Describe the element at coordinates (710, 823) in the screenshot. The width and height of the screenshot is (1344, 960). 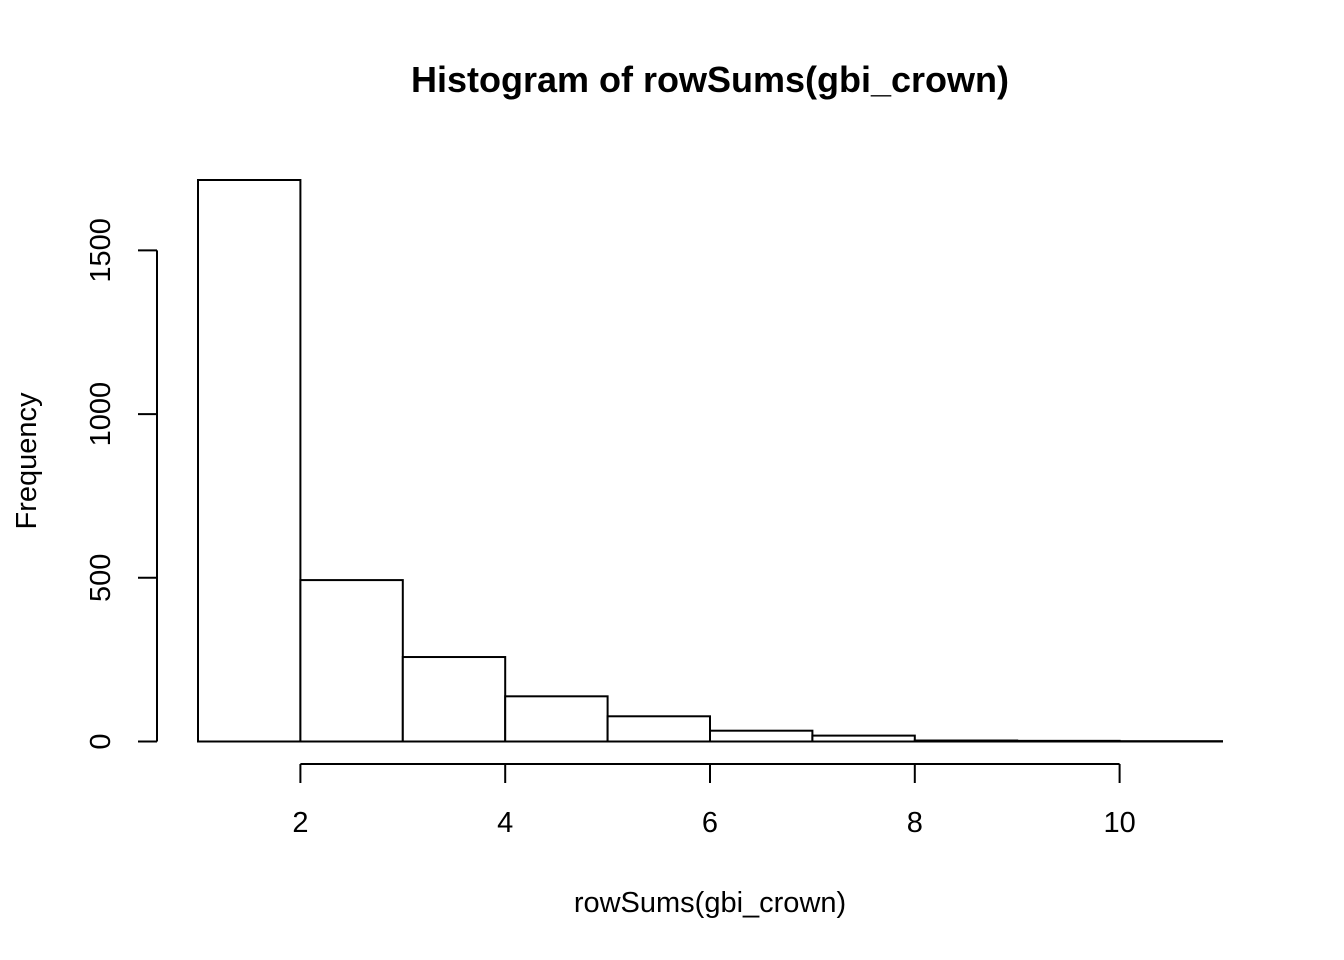
I see `x-tick-label: 6` at that location.